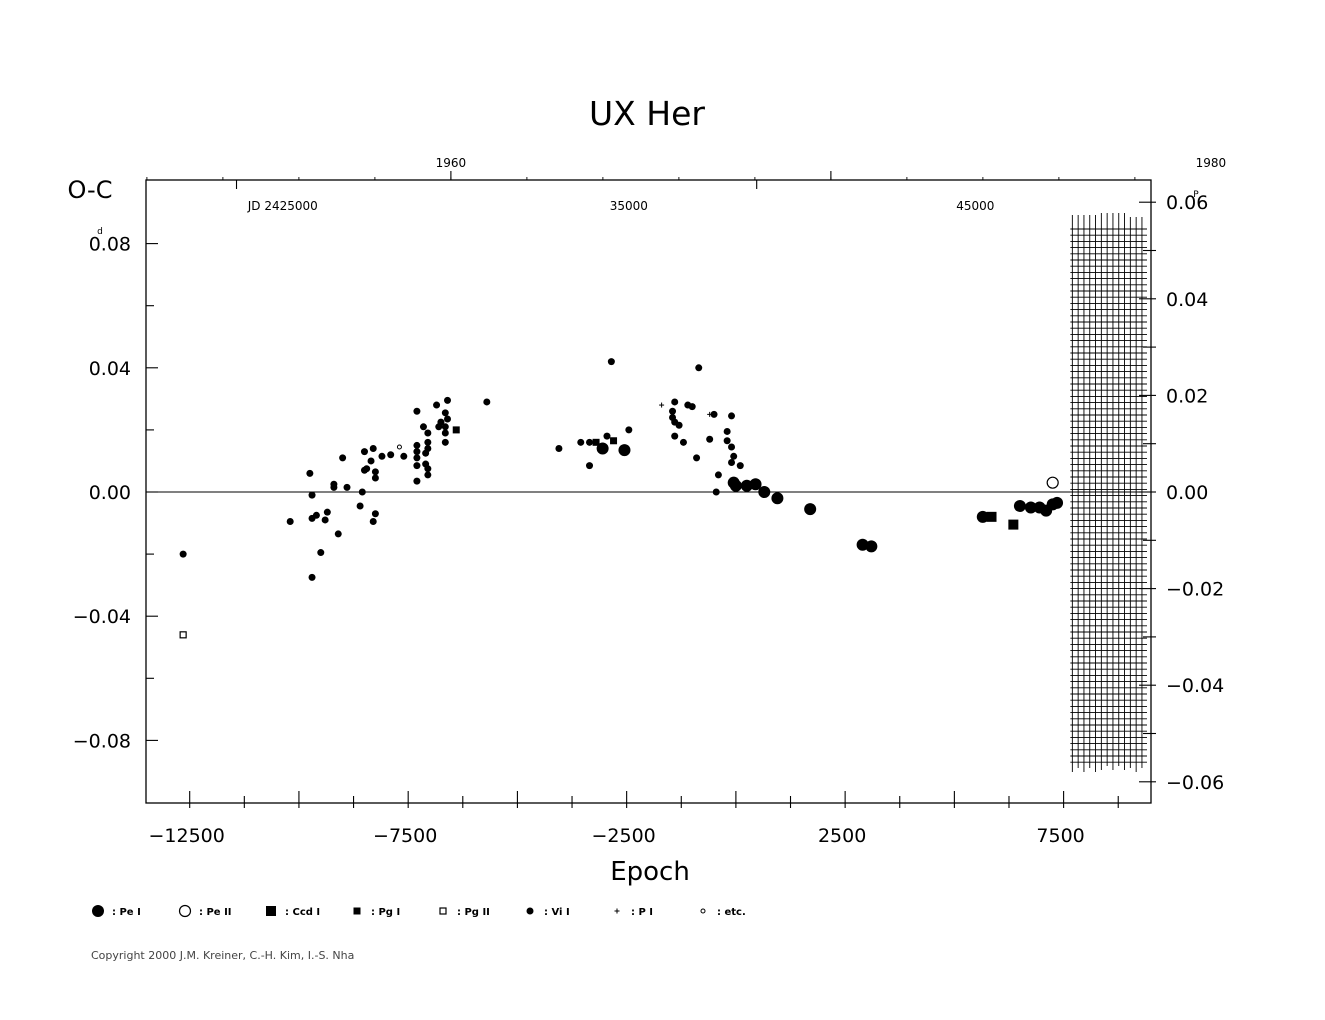 The height and width of the screenshot is (1020, 1325). Describe the element at coordinates (451, 163) in the screenshot. I see `year-label: 1960` at that location.